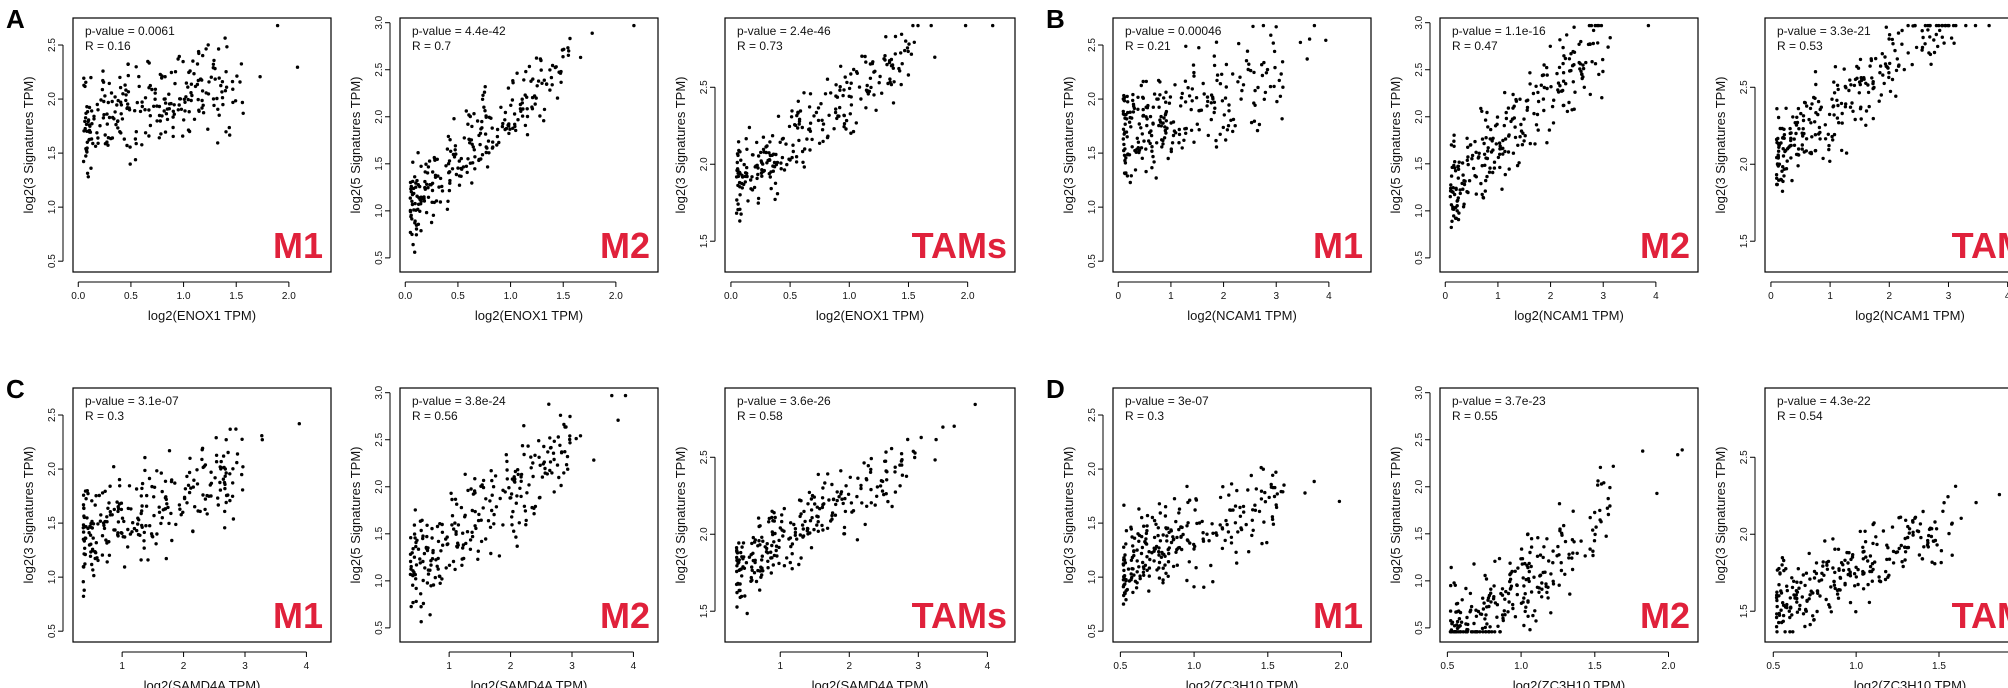 The height and width of the screenshot is (688, 2008). Describe the element at coordinates (184, 666) in the screenshot. I see `x-tick-label: 2` at that location.